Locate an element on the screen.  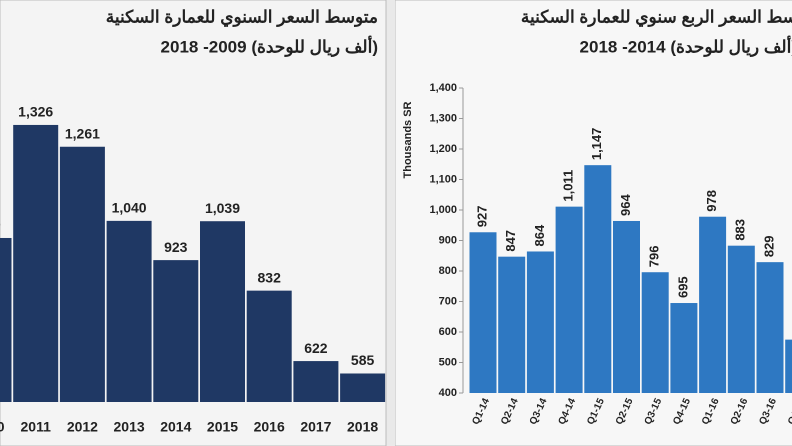
value-label: 832 is located at coordinates (270, 277).